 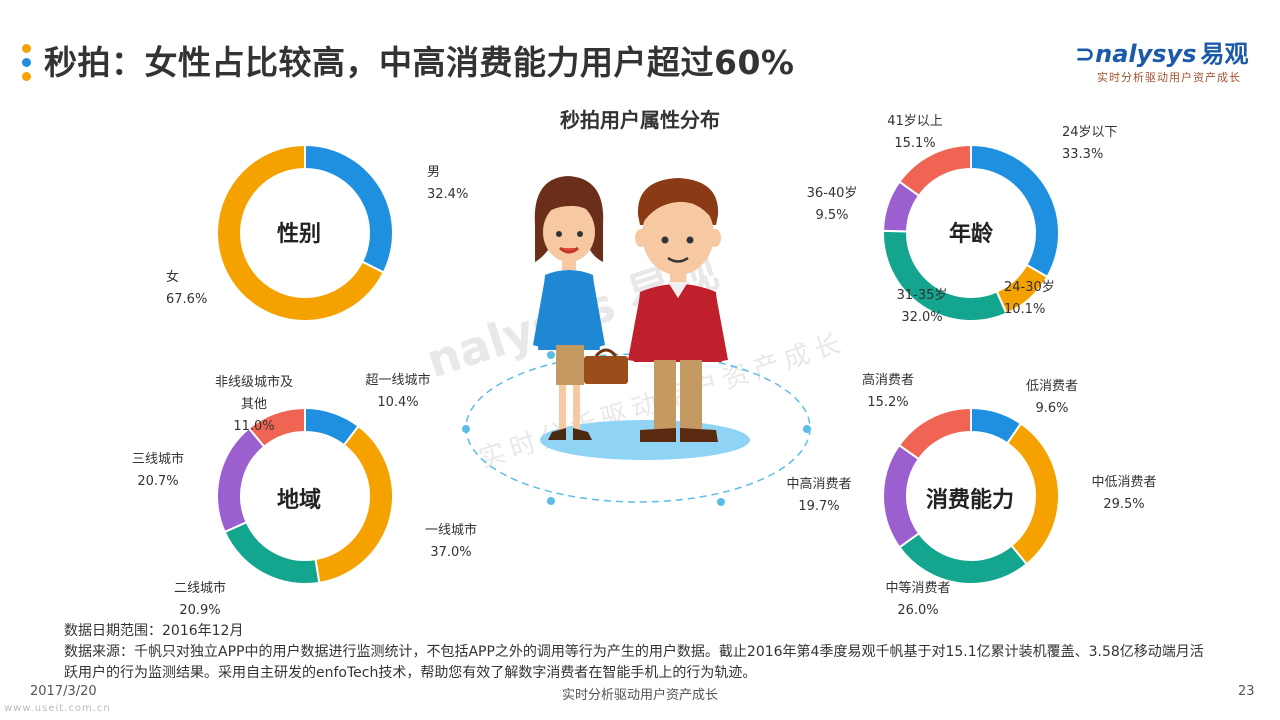 What do you see at coordinates (398, 402) in the screenshot?
I see `slice-label-value: 10.4%` at bounding box center [398, 402].